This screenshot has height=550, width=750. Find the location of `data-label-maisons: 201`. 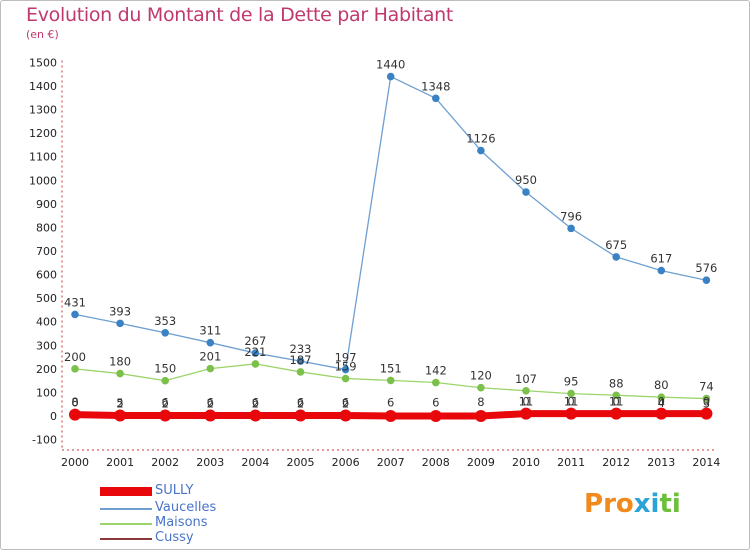

data-label-maisons: 201 is located at coordinates (210, 357).